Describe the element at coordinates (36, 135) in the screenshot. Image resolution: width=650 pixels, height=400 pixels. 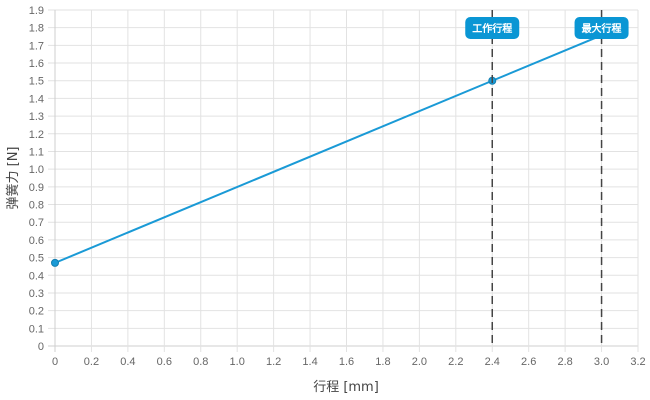
I see `y-tick-label: 1.2` at that location.